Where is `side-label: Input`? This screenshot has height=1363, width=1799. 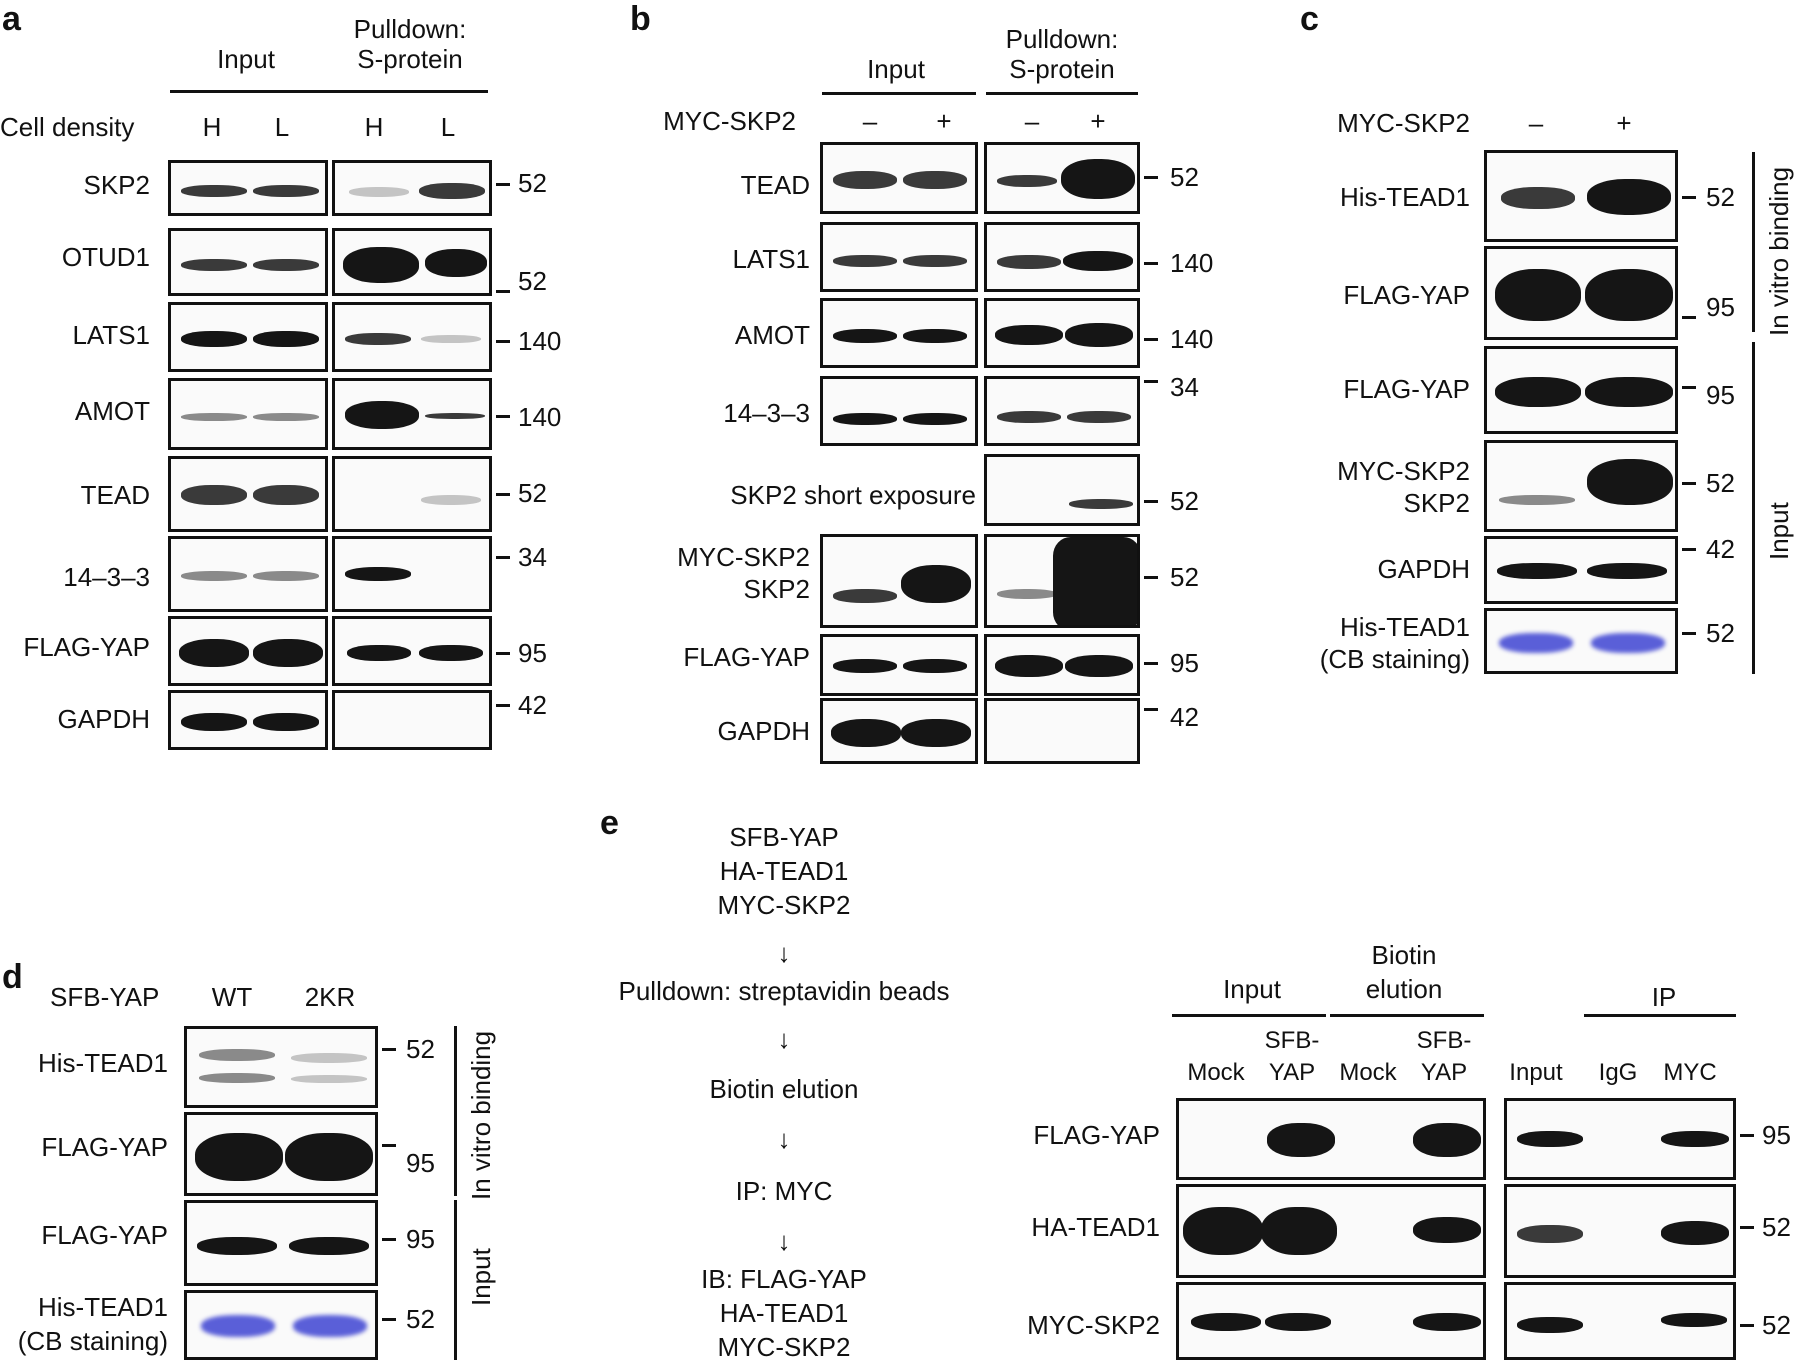
side-label: Input is located at coordinates (481, 1277).